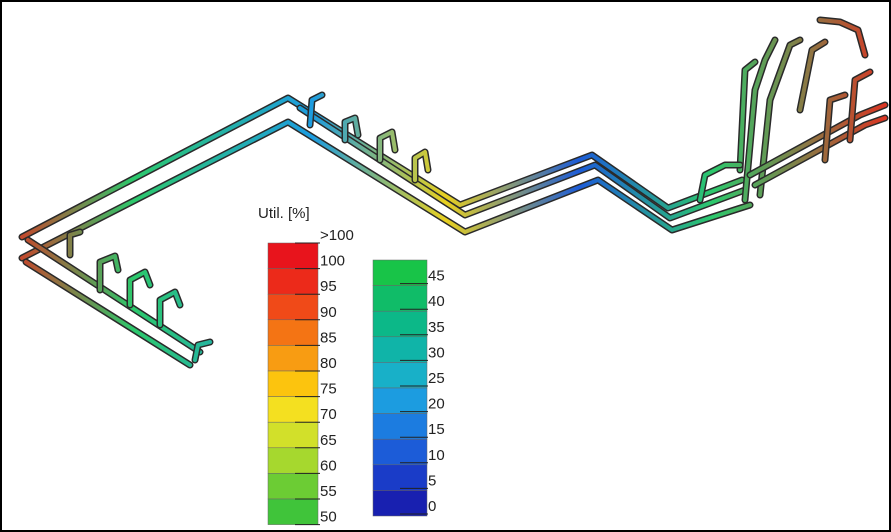 The height and width of the screenshot is (532, 891). Describe the element at coordinates (328, 414) in the screenshot. I see `legend-label: 70` at that location.